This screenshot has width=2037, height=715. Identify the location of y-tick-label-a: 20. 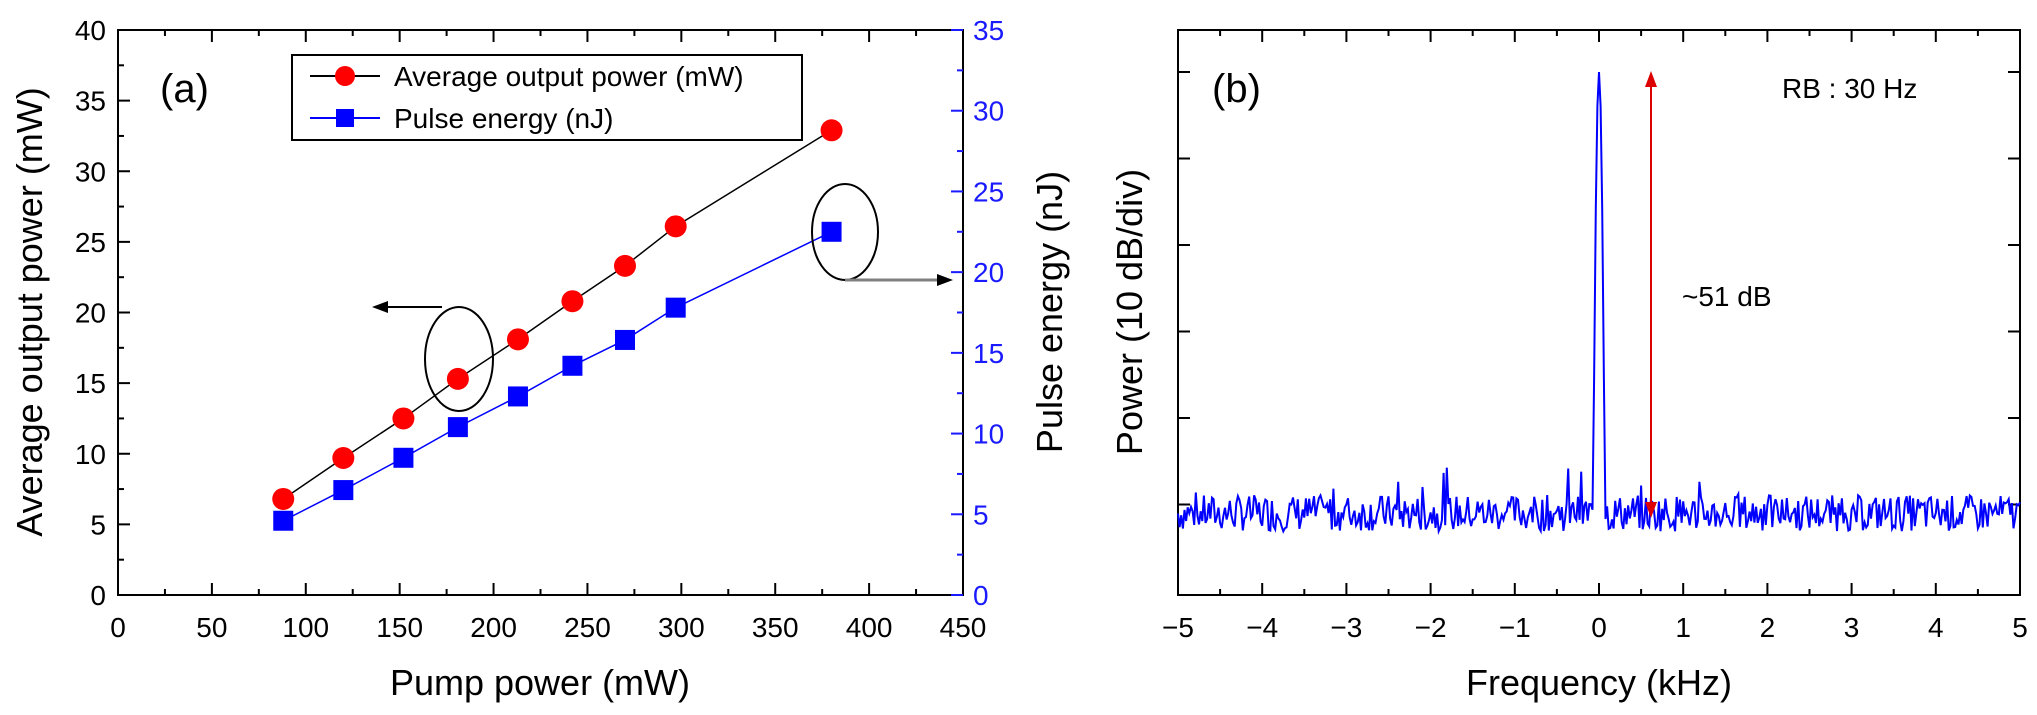
(90, 313).